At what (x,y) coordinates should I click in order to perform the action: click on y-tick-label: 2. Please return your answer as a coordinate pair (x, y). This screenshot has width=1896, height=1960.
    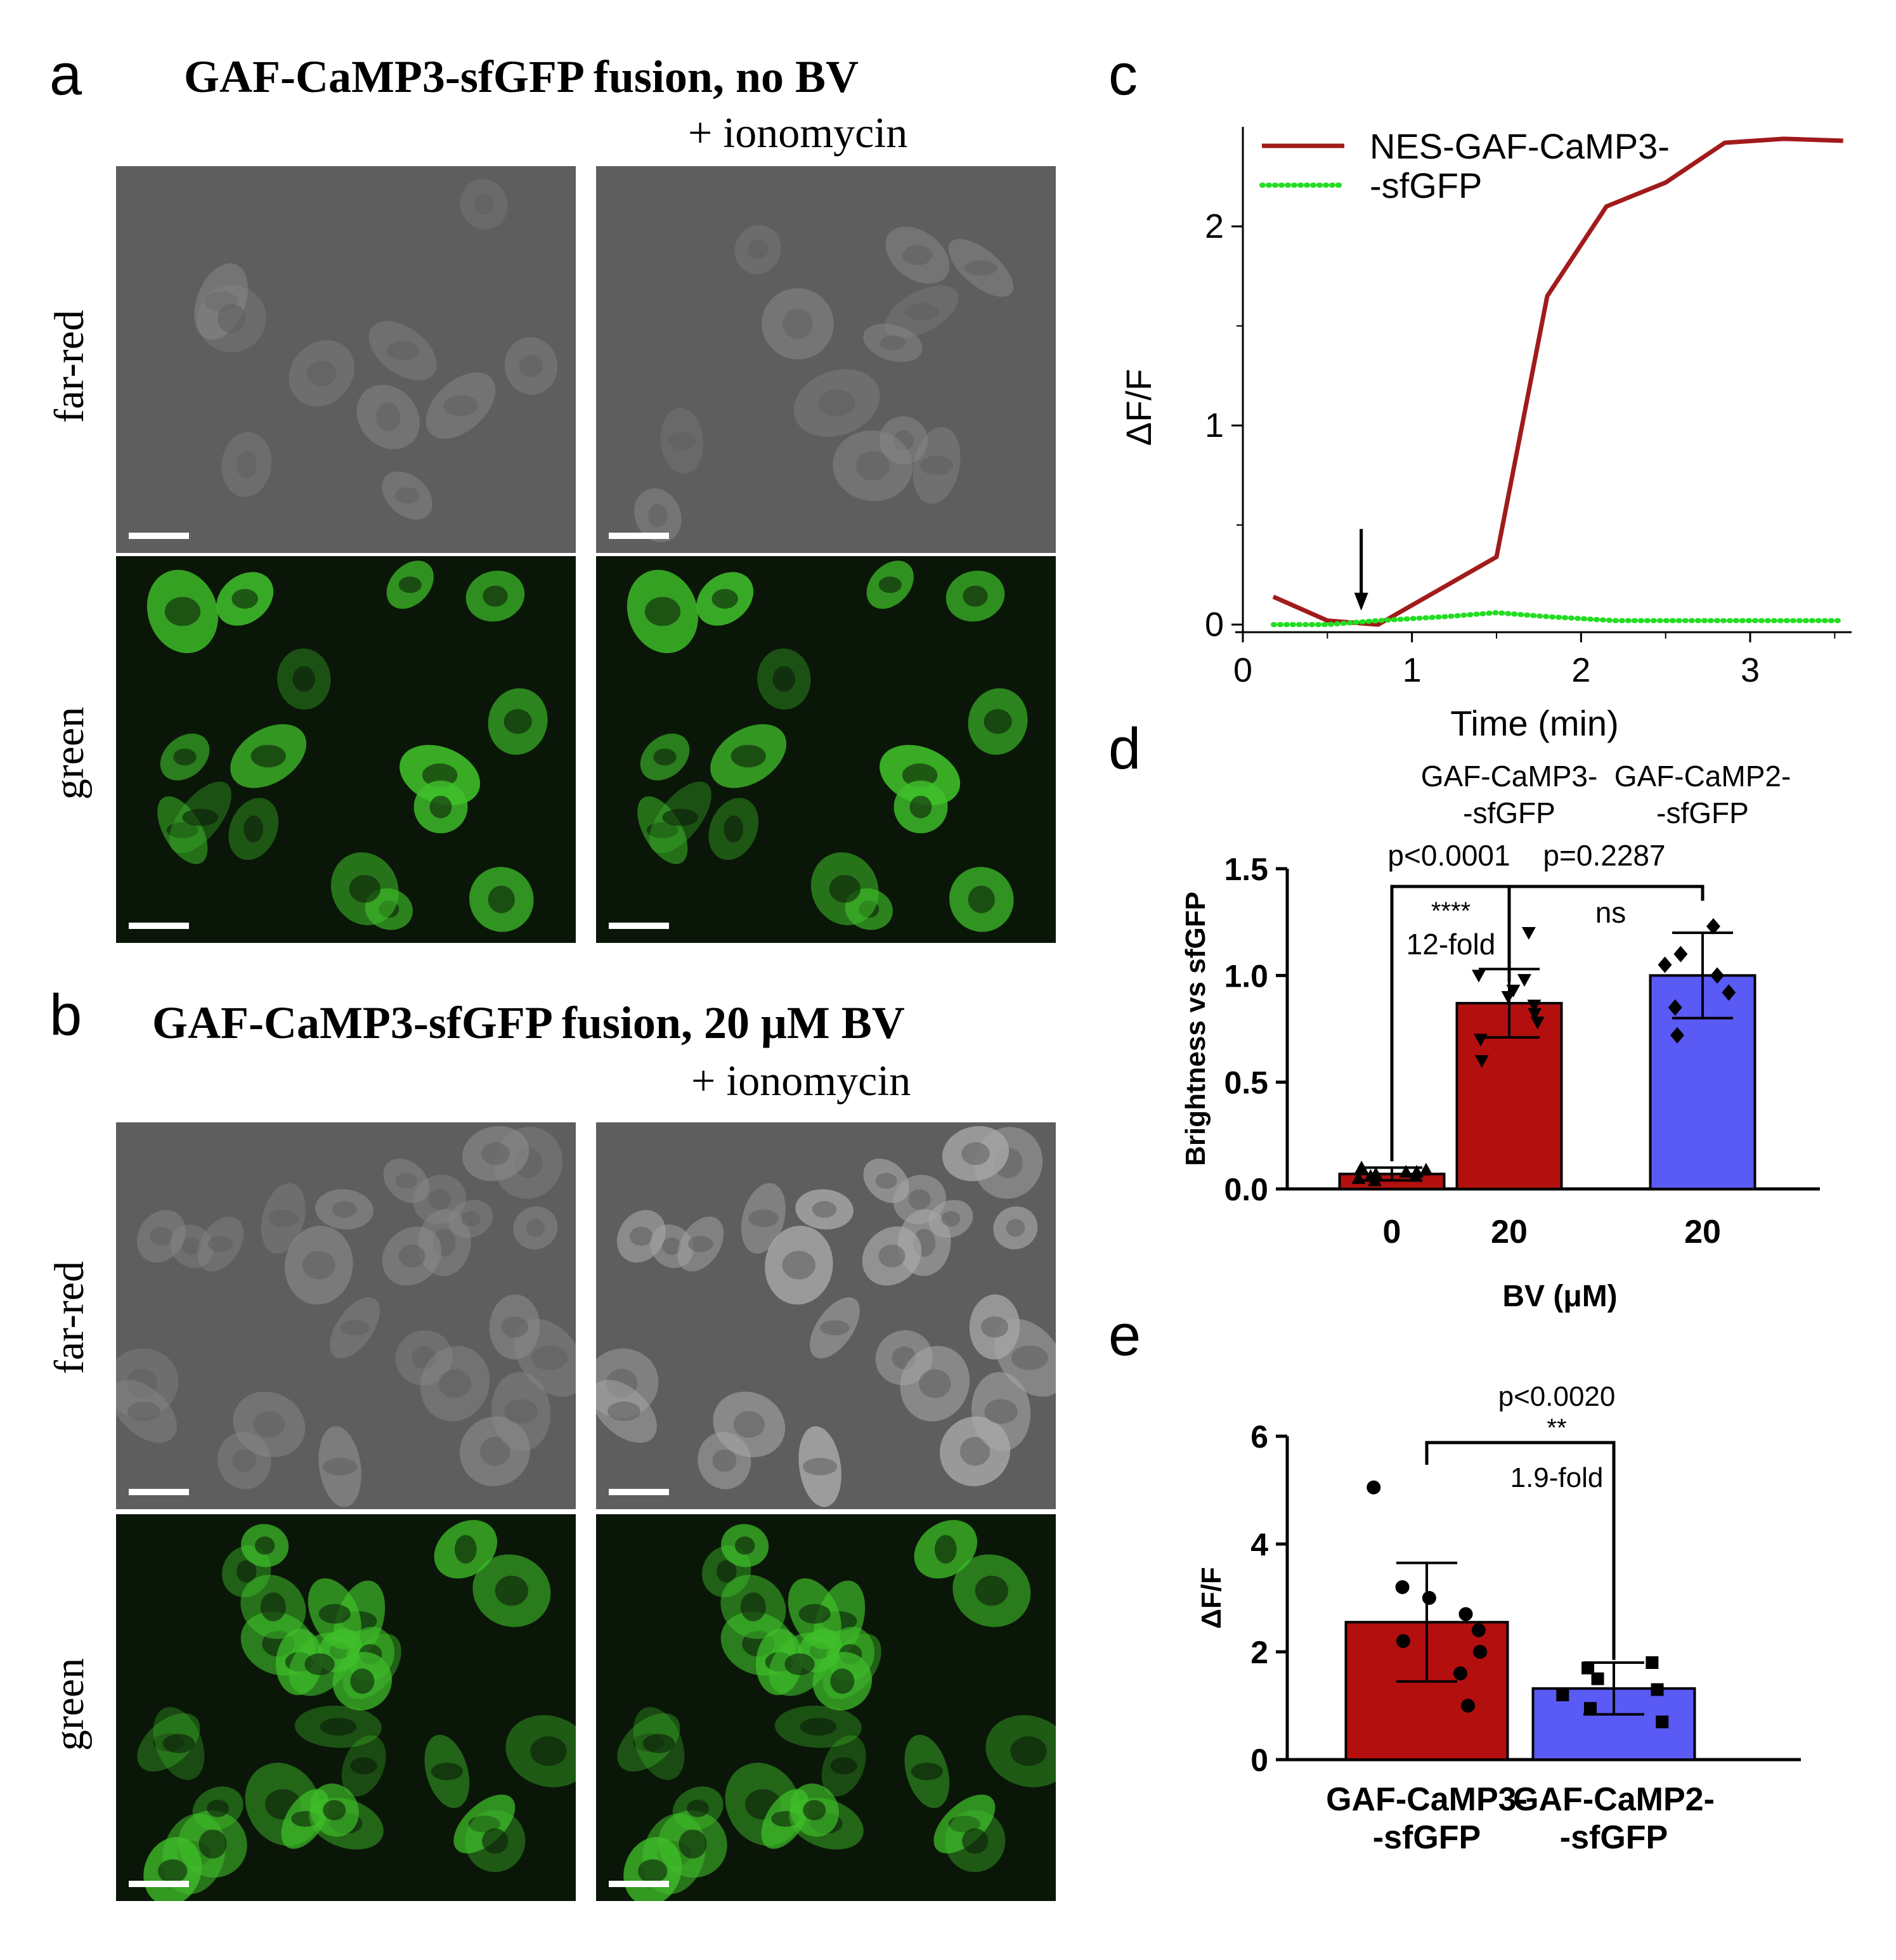
    Looking at the image, I should click on (1214, 226).